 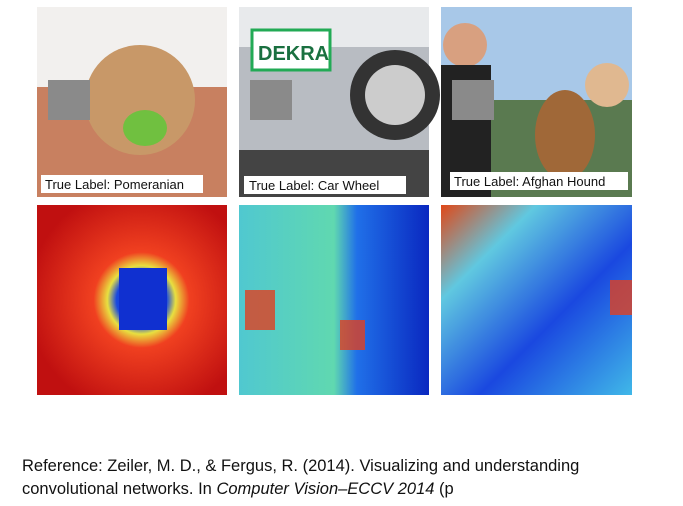 What do you see at coordinates (293, 54) in the screenshot?
I see `svg-text: DEKRA` at bounding box center [293, 54].